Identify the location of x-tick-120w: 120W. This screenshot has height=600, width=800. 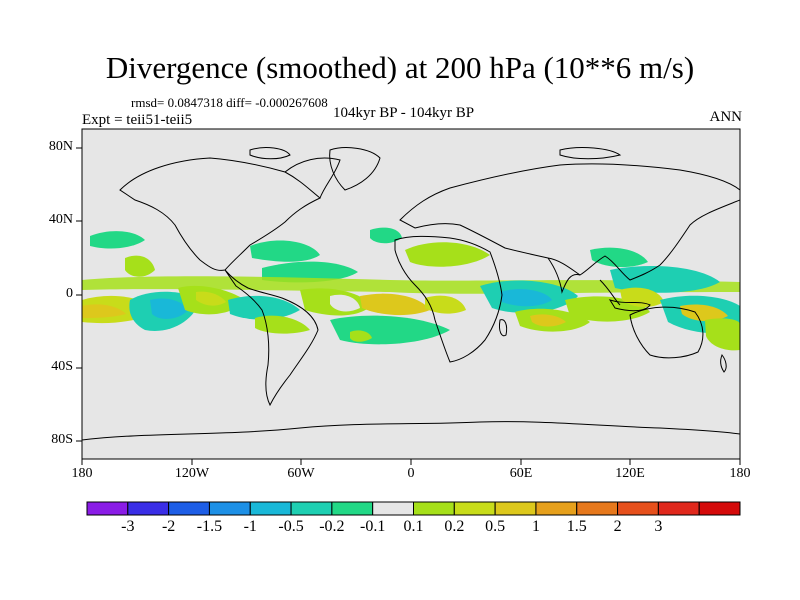
(192, 473).